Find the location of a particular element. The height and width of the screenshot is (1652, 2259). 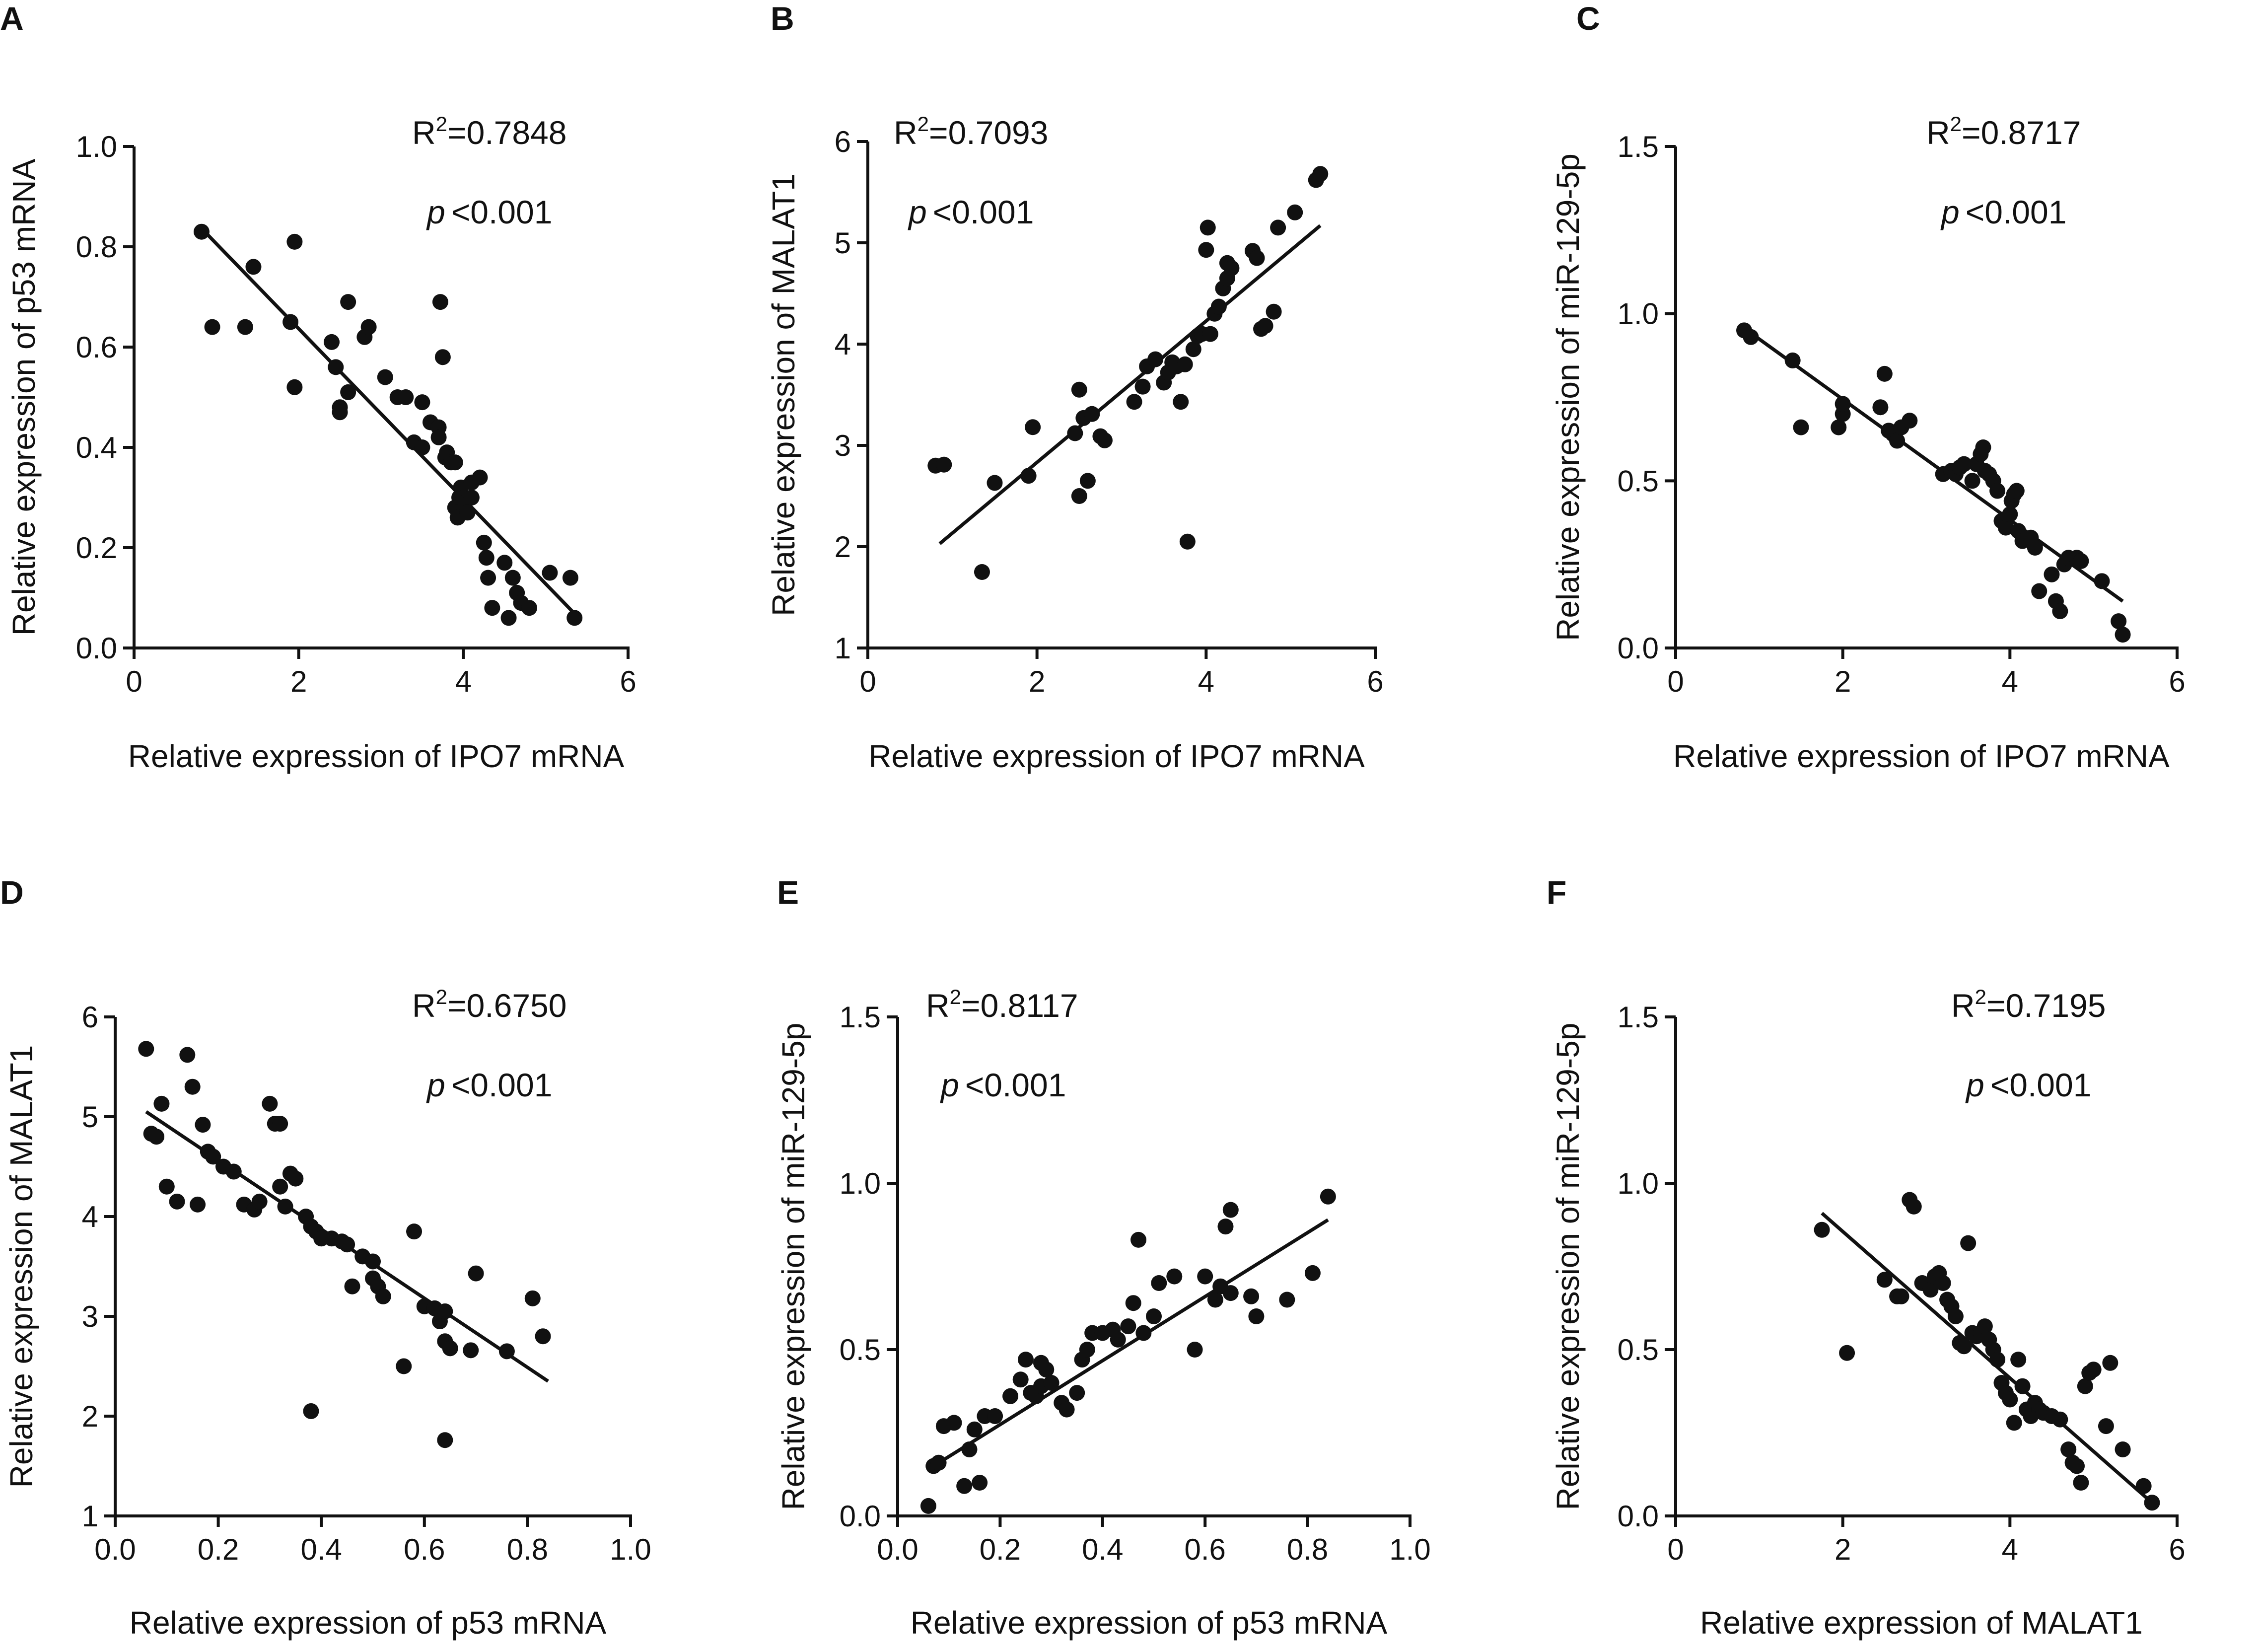

r-squared-annotation: R2=0.6750 is located at coordinates (489, 1004).